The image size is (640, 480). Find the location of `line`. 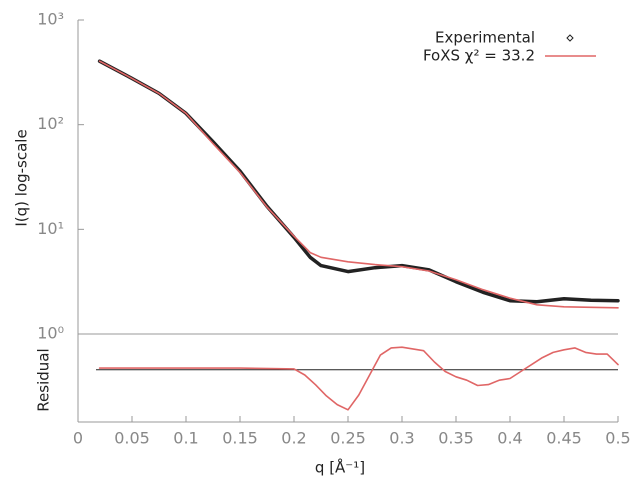

line is located at coordinates (358, 378).